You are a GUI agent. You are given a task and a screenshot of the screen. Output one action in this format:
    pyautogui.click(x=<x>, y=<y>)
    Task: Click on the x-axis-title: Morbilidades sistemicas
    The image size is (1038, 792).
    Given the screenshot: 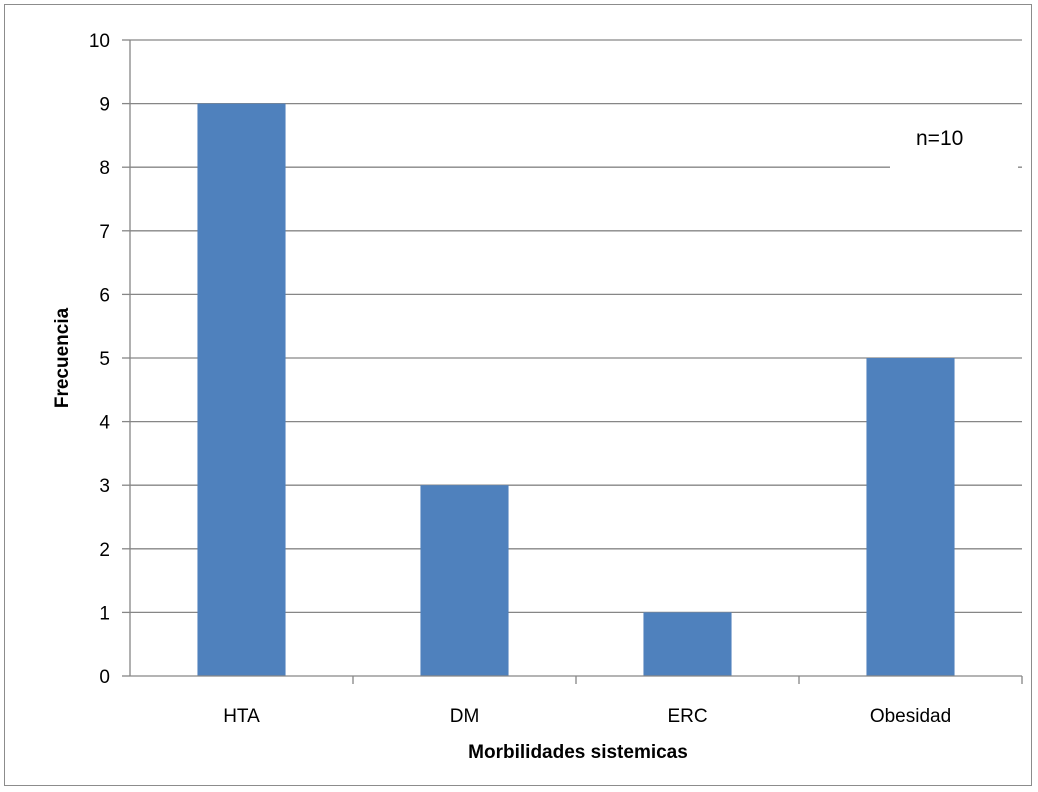 What is the action you would take?
    pyautogui.click(x=578, y=752)
    